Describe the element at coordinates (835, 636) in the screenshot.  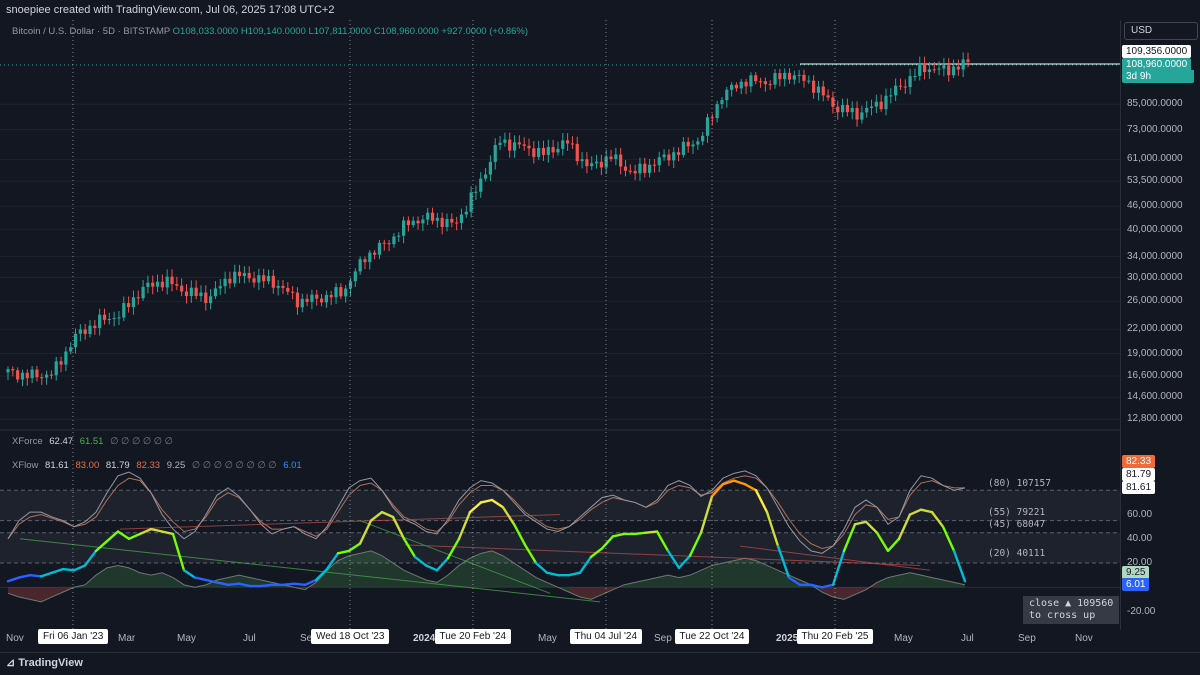
I see `date-marker-label: Thu 20 Feb '25` at that location.